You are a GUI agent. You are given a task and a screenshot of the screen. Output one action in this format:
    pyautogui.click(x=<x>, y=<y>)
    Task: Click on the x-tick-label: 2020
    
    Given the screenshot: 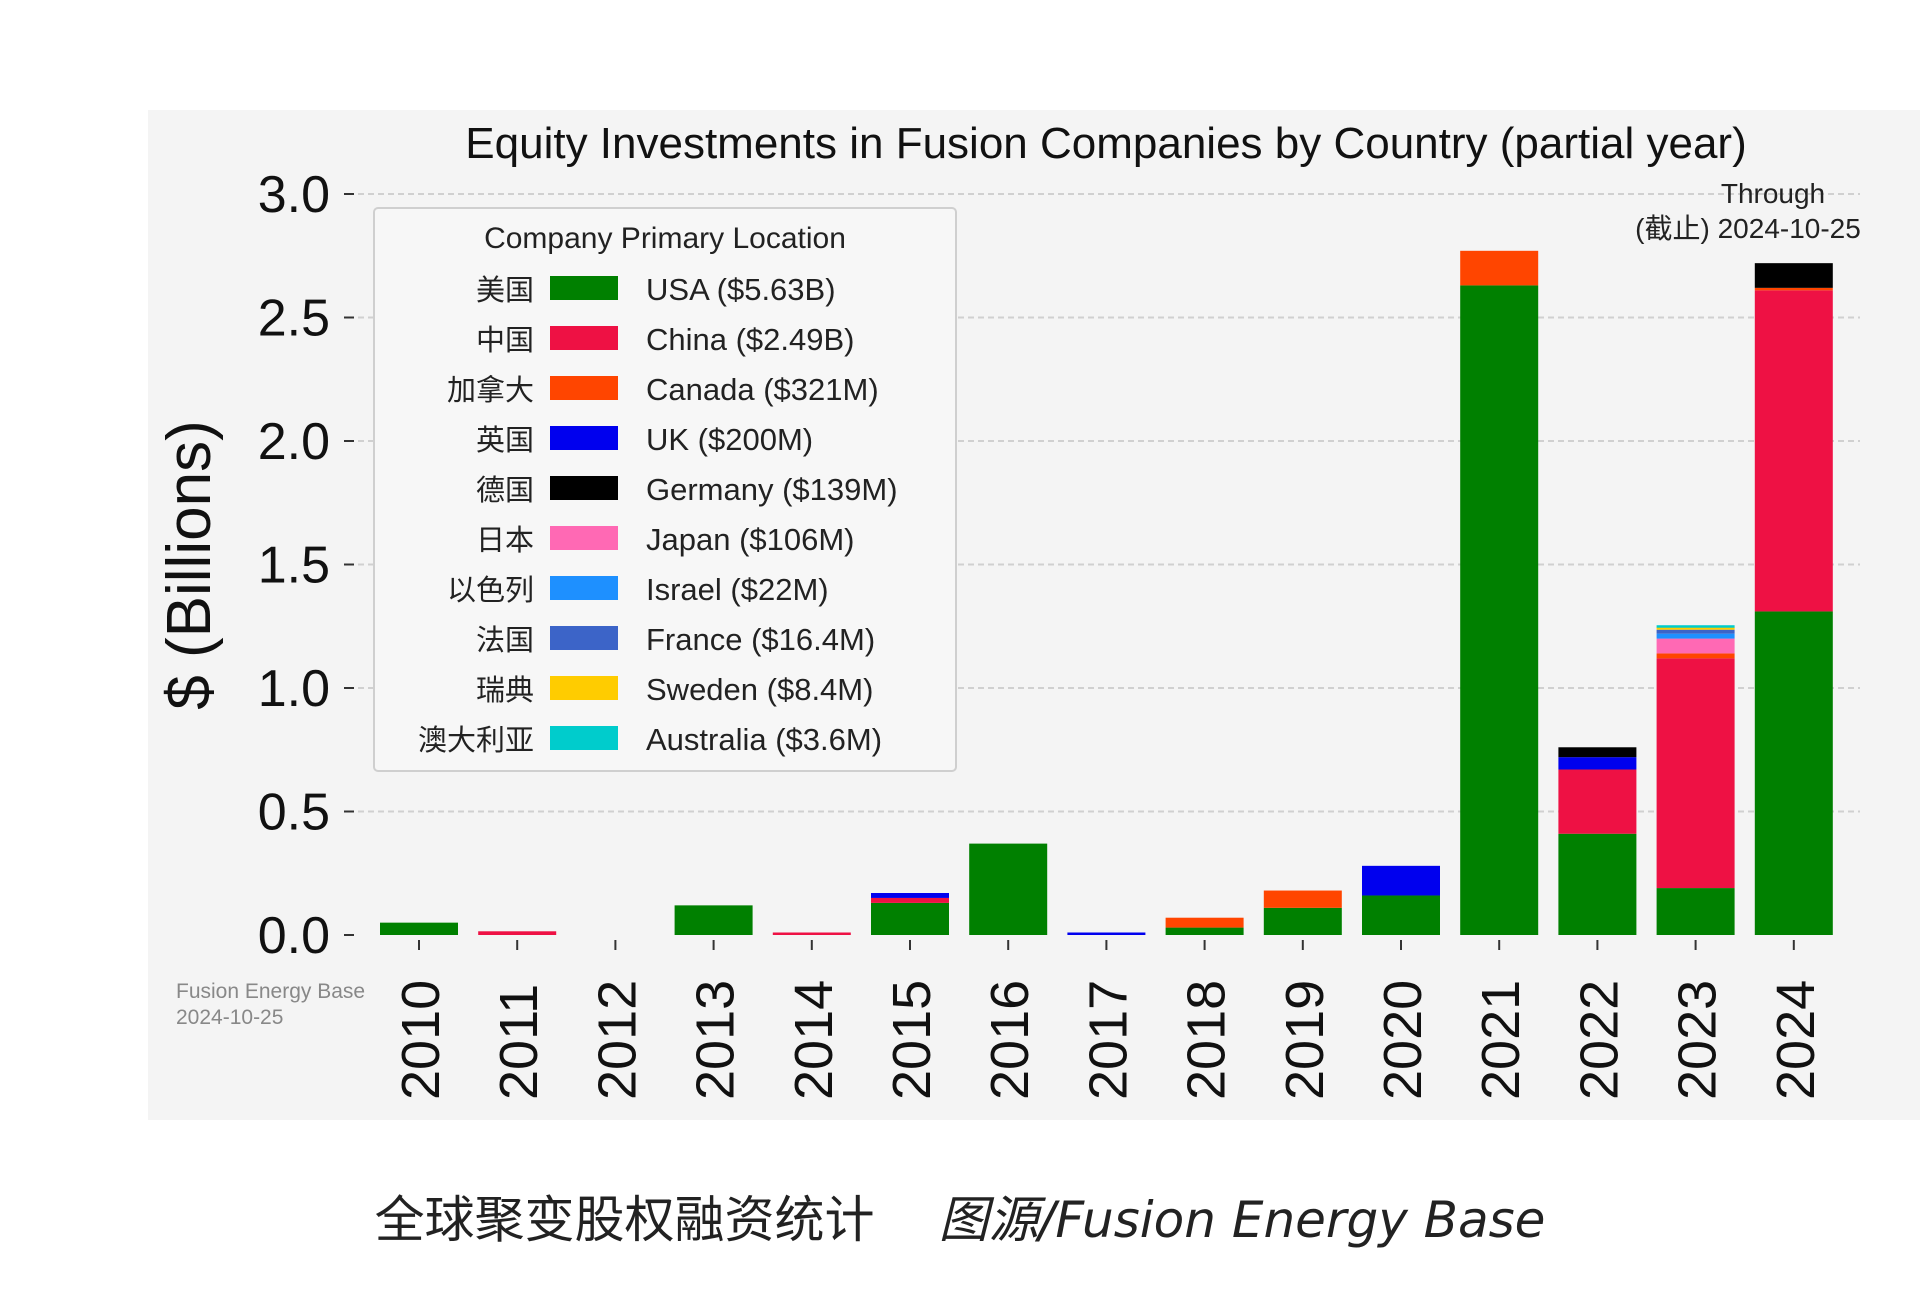 What is the action you would take?
    pyautogui.click(x=1403, y=1040)
    